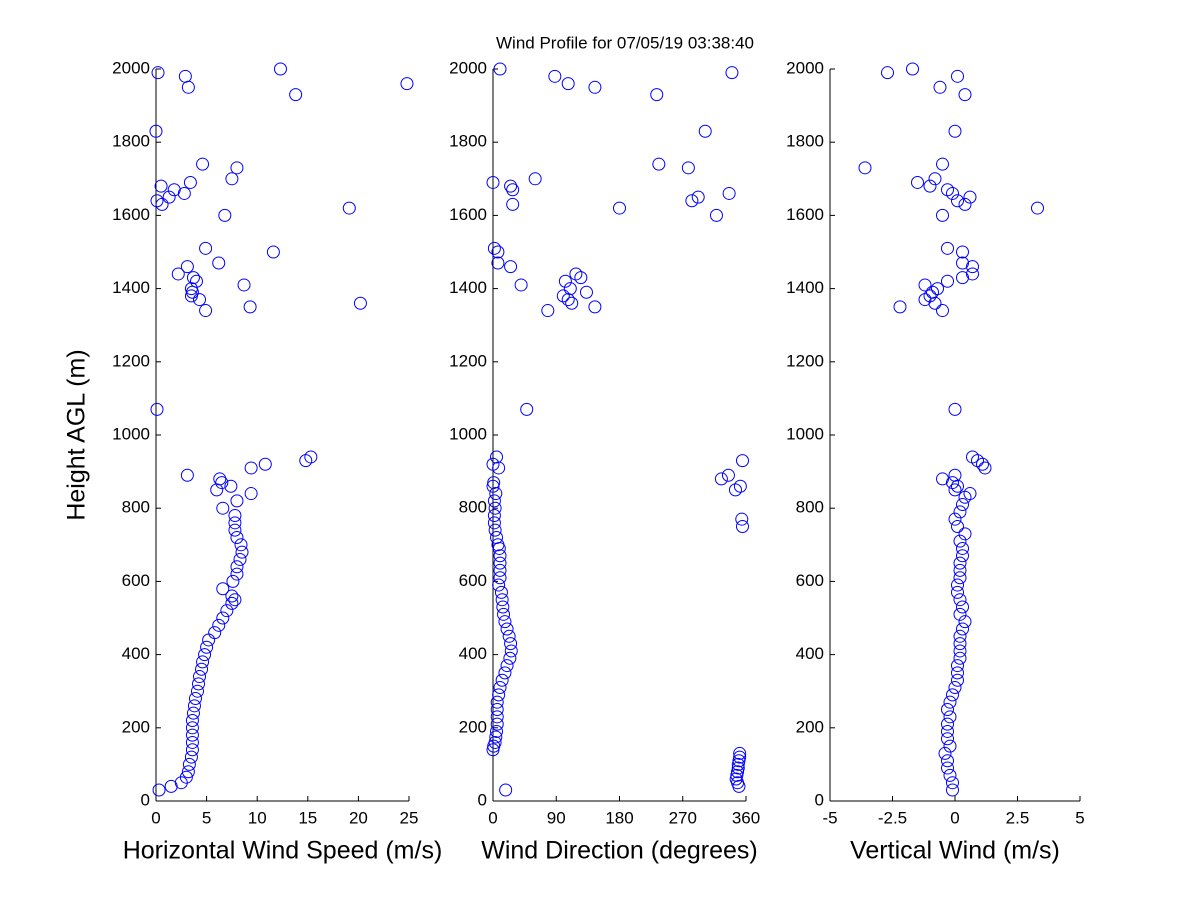  Describe the element at coordinates (556, 817) in the screenshot. I see `x-tick-label: 90` at that location.